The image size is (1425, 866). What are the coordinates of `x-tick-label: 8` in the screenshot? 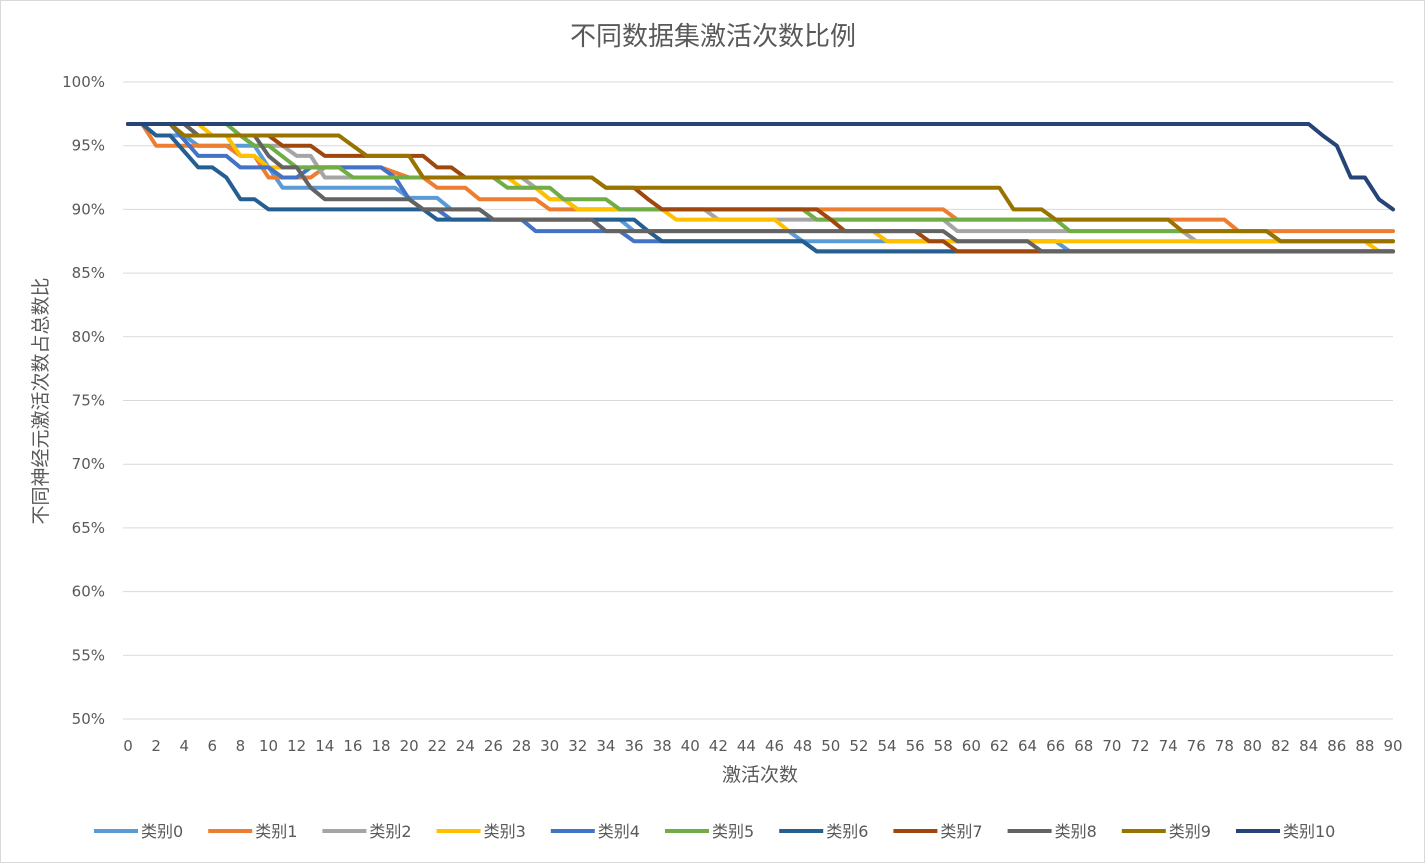 It's located at (241, 746).